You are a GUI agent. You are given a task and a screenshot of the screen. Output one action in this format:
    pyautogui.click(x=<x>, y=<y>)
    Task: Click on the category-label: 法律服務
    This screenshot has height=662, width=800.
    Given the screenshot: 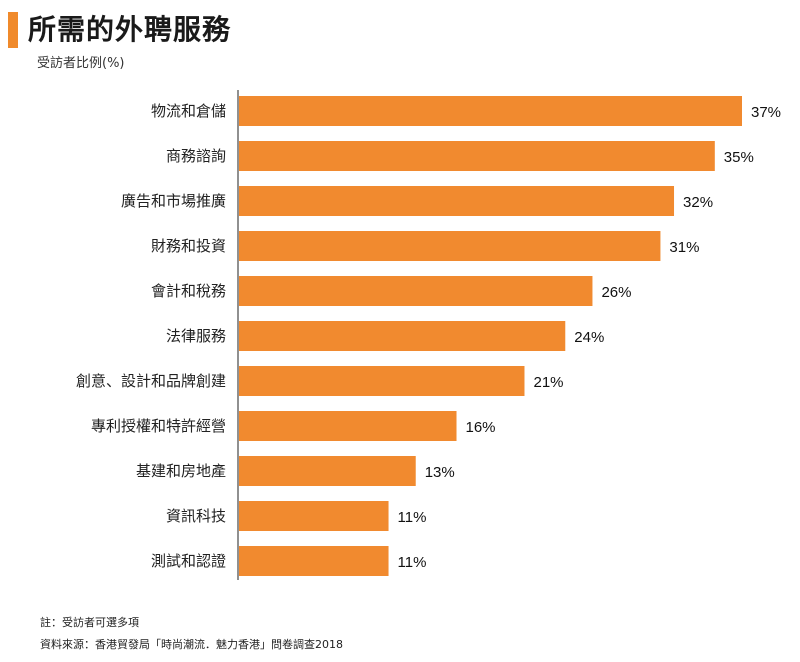 What is the action you would take?
    pyautogui.click(x=196, y=336)
    